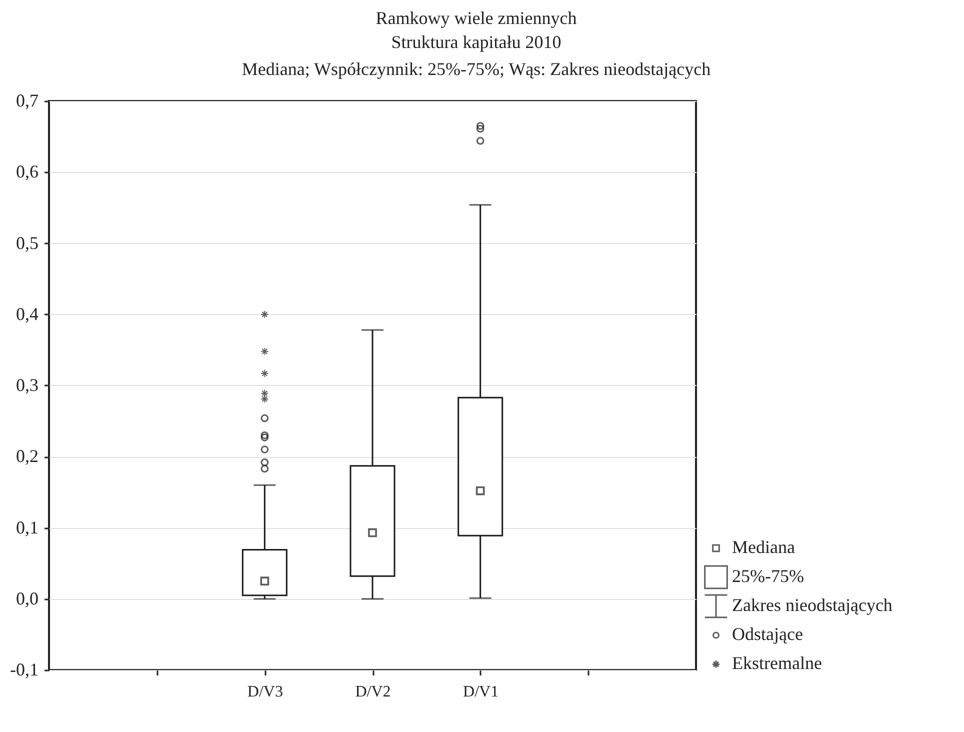  Describe the element at coordinates (27, 598) in the screenshot. I see `y-tick-label: 0,0` at that location.